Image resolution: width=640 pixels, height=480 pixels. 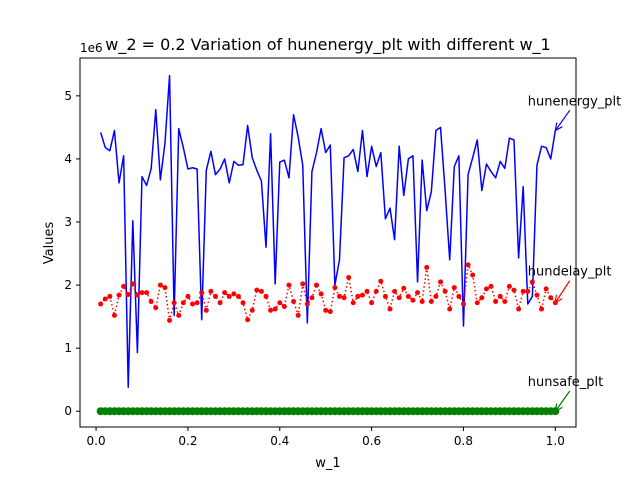 I want to click on x-tick-label: 1.0, so click(x=555, y=441).